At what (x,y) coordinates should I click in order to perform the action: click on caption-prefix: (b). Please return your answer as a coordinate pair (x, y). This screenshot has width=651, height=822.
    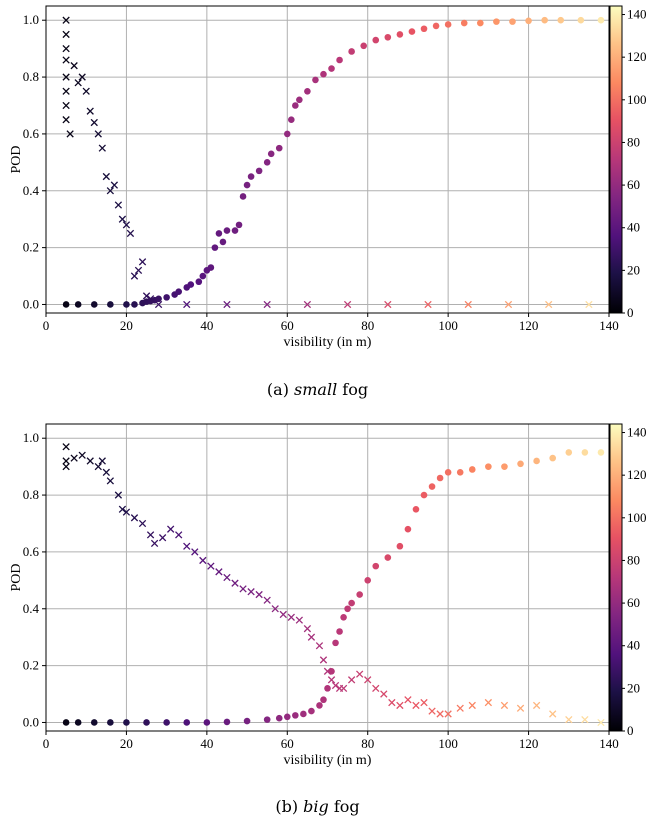
    Looking at the image, I should click on (289, 806).